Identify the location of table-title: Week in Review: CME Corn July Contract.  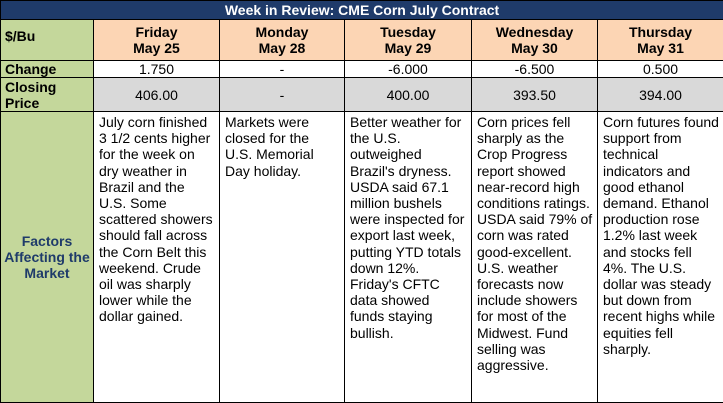
(361, 10).